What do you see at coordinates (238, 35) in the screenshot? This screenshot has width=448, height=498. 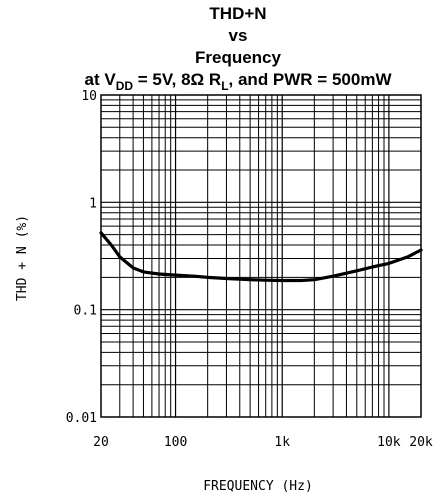 I see `chart-title-line-2: vs` at bounding box center [238, 35].